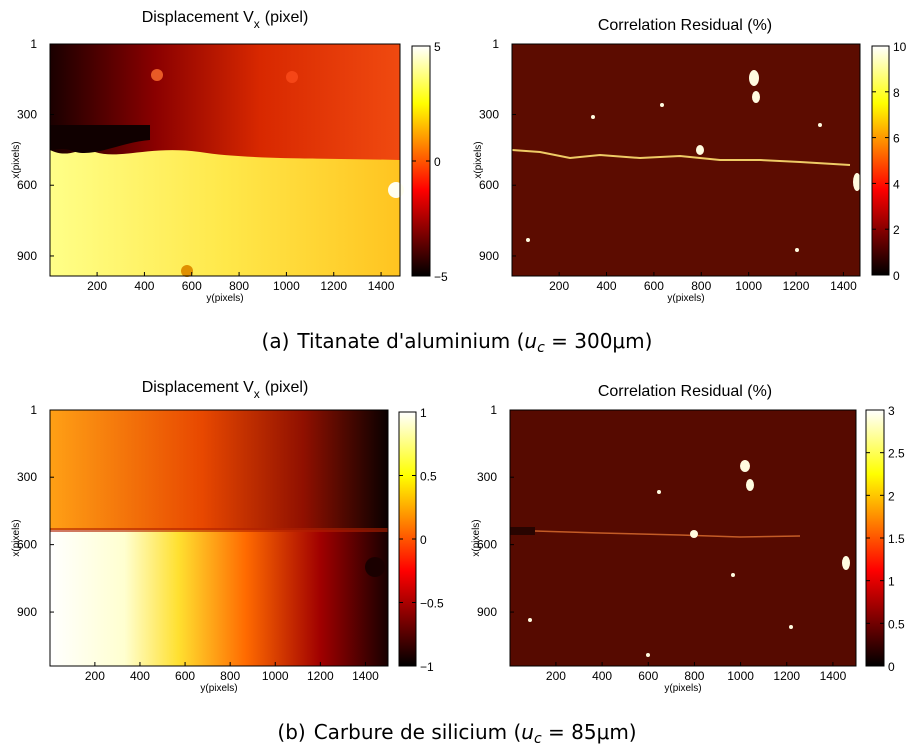 The image size is (915, 747). What do you see at coordinates (900, 47) in the screenshot?
I see `colorbar-tick-label: 10` at bounding box center [900, 47].